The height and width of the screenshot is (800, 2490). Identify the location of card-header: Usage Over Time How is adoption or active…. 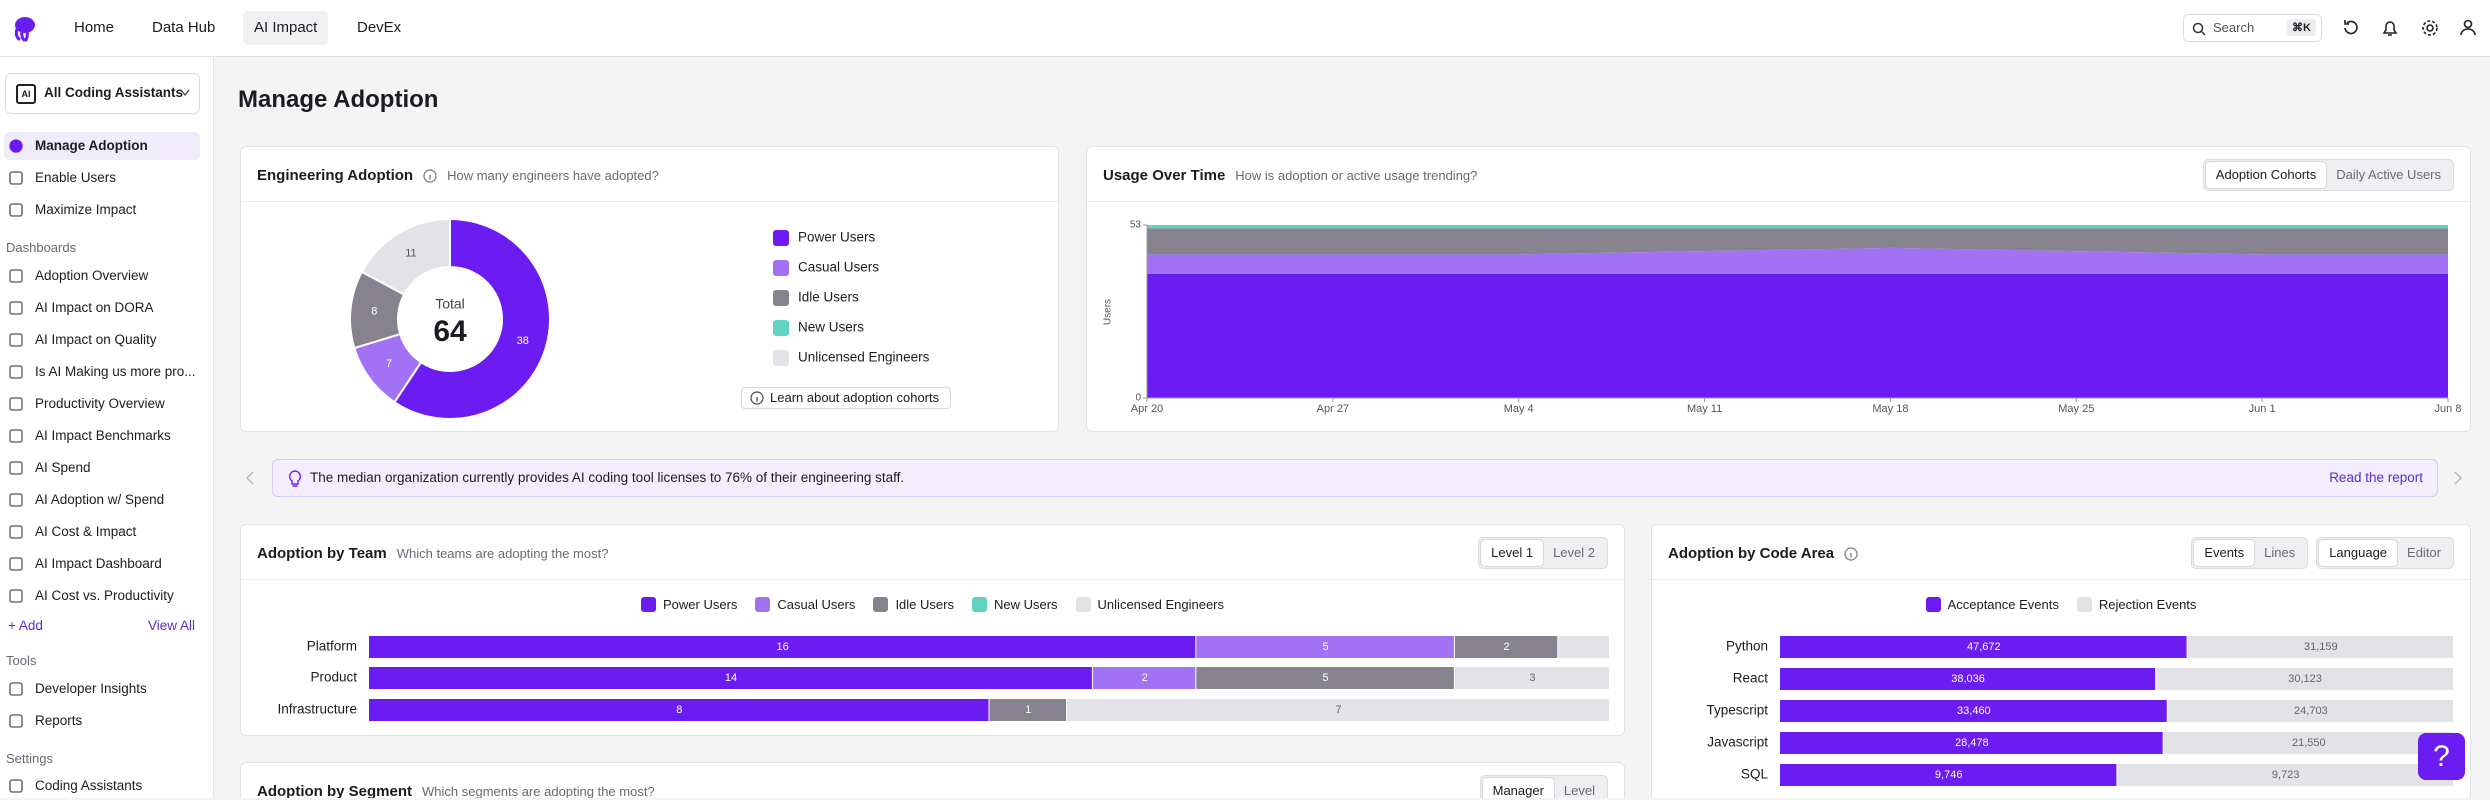
(1290, 176).